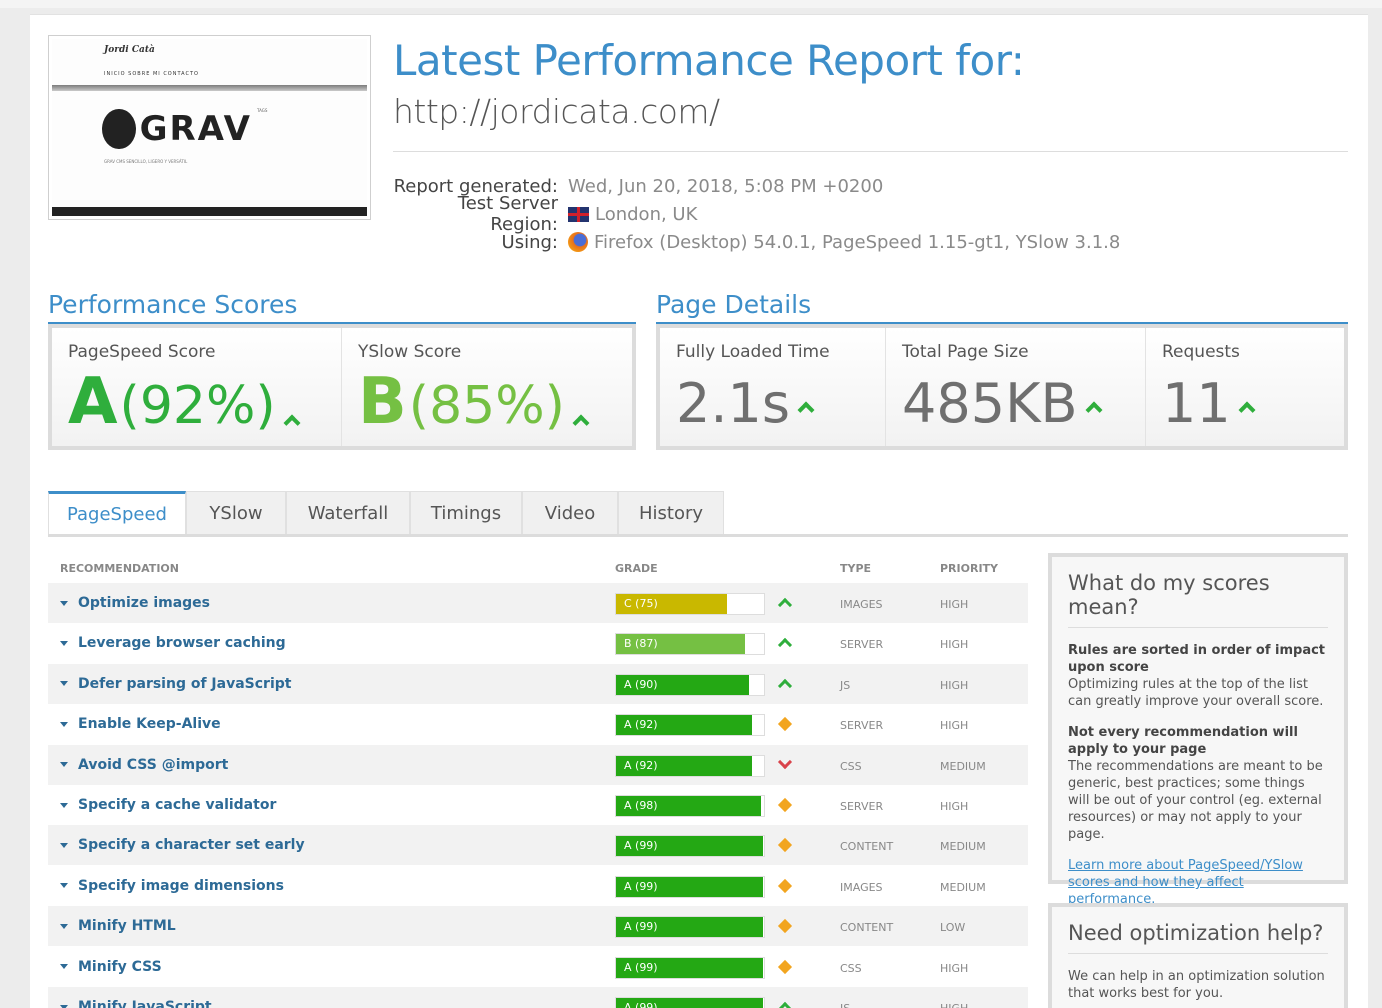  What do you see at coordinates (135, 603) in the screenshot?
I see `recommendation-name: Optimize images` at bounding box center [135, 603].